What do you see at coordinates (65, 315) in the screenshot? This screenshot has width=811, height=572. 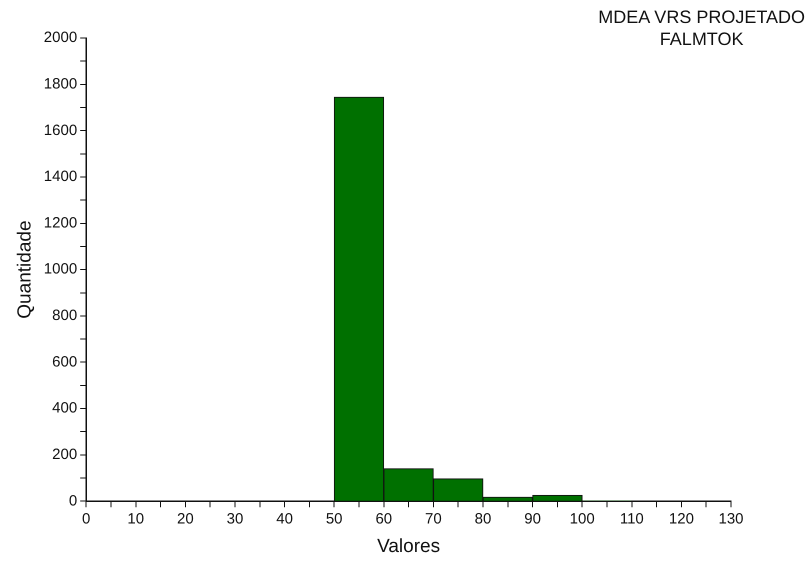 I see `y-tick-label: 800` at bounding box center [65, 315].